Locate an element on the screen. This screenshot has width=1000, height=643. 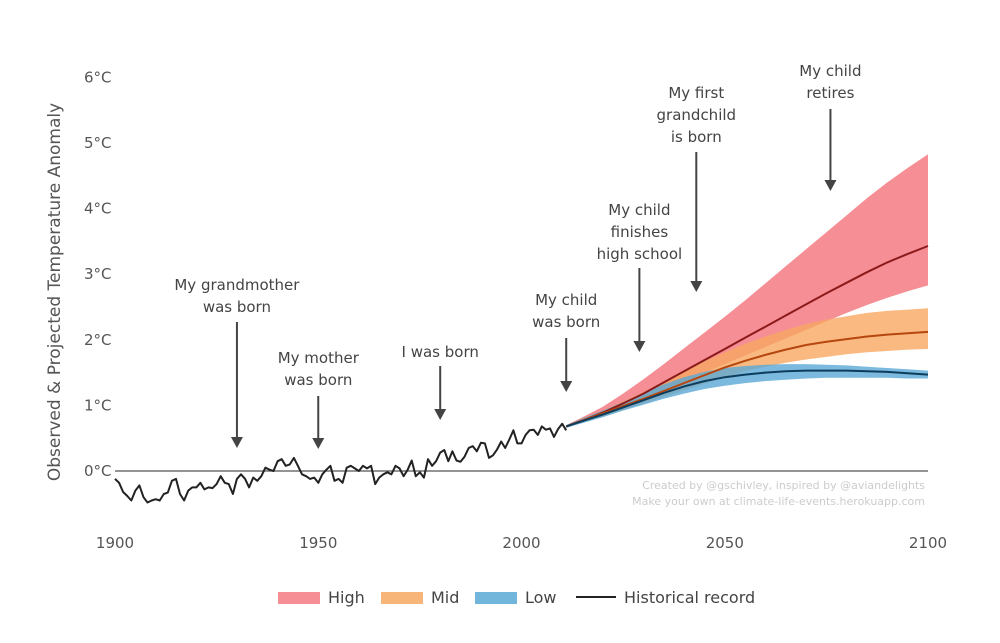
legend-label: Mid is located at coordinates (445, 597).